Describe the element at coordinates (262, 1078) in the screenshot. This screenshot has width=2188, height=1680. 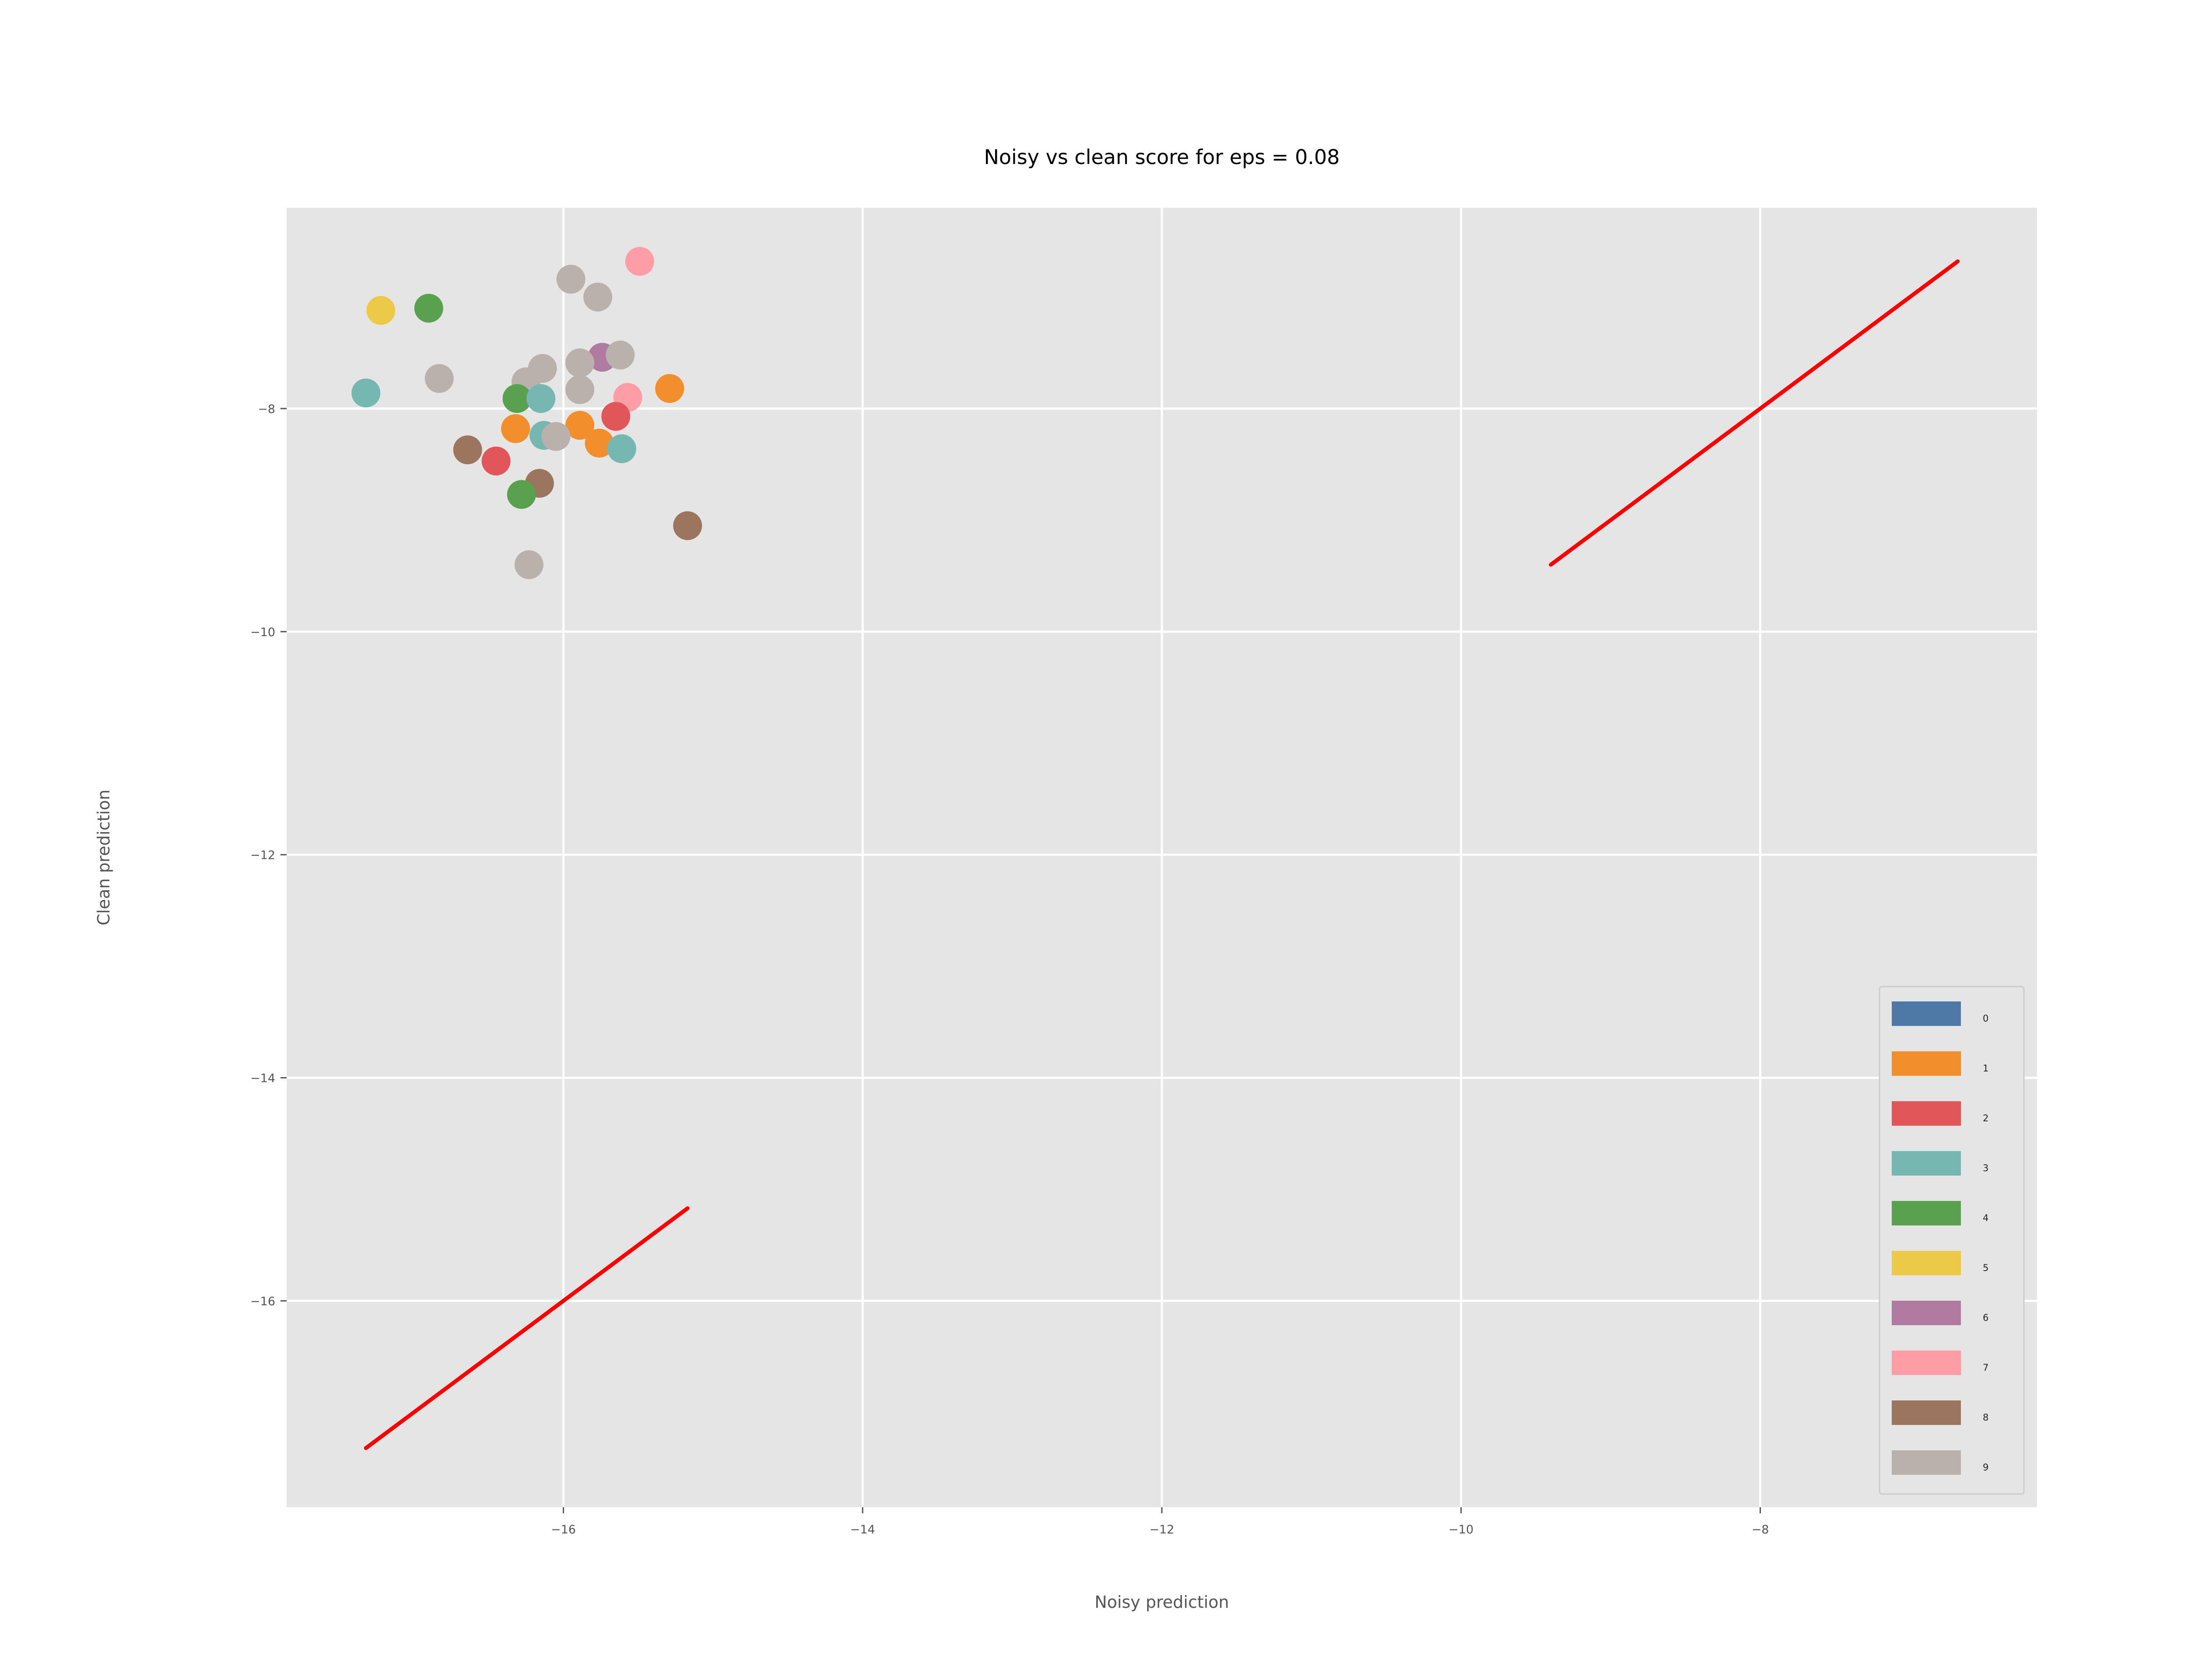
I see `y-tick-label: −14` at that location.